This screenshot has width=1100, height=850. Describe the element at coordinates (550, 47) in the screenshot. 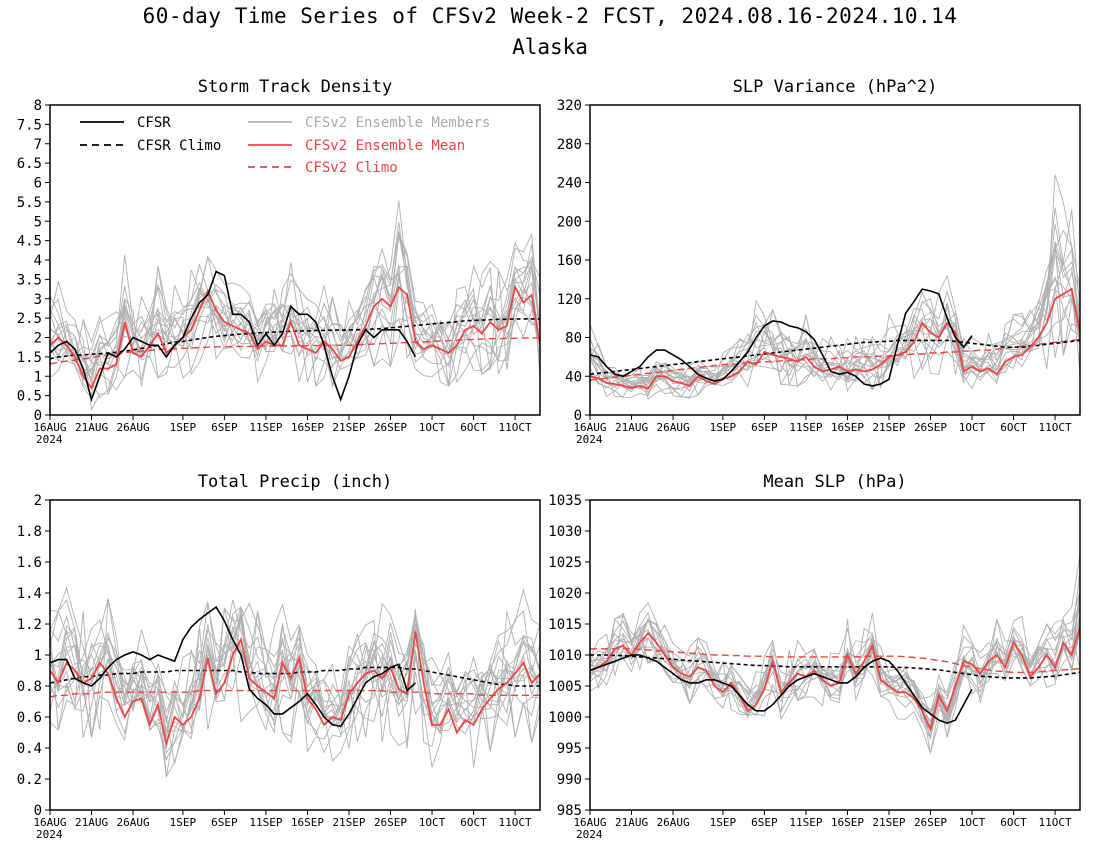

I see `figure-subtitle: Alaska` at that location.